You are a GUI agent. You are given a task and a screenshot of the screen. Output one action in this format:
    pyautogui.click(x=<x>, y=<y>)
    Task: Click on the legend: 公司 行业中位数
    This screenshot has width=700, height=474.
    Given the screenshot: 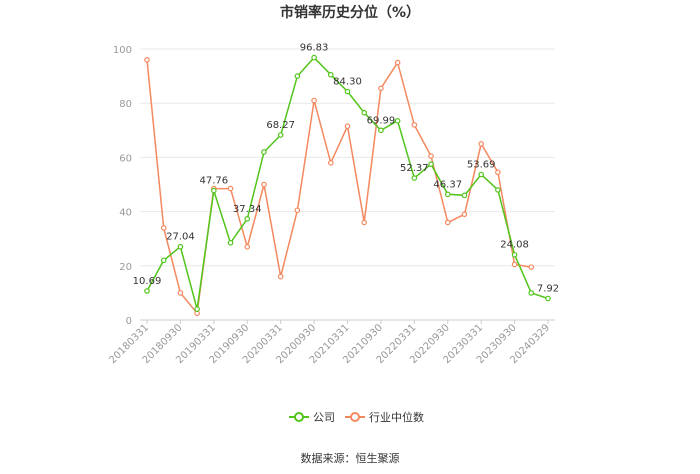 What is the action you would take?
    pyautogui.click(x=356, y=417)
    